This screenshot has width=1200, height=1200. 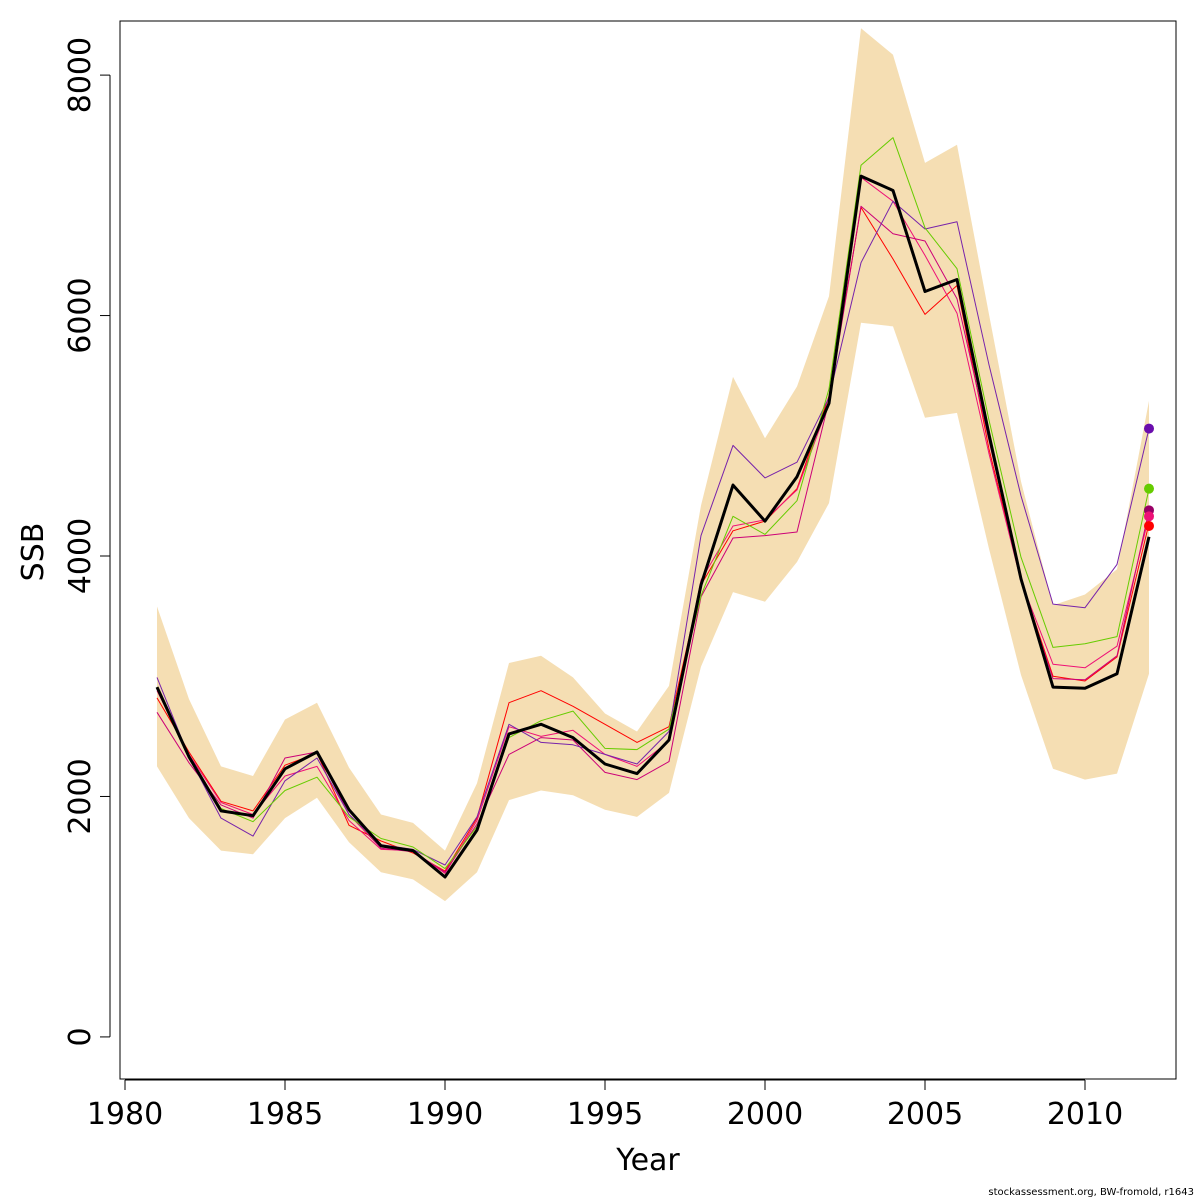 What do you see at coordinates (80, 796) in the screenshot?
I see `y-tick-label: 2000` at bounding box center [80, 796].